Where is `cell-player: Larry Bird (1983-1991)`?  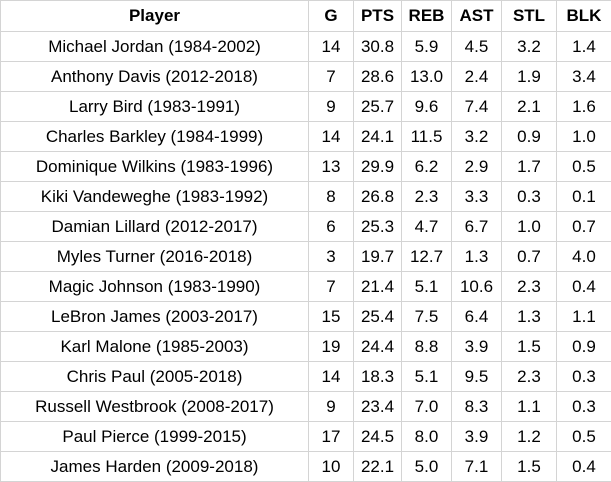 cell-player: Larry Bird (1983-1991) is located at coordinates (155, 107).